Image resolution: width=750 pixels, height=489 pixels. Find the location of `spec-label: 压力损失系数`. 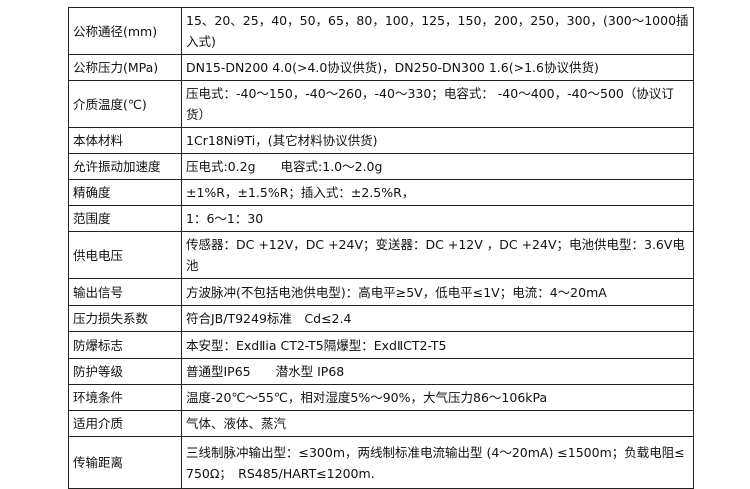

spec-label: 压力损失系数 is located at coordinates (125, 318).